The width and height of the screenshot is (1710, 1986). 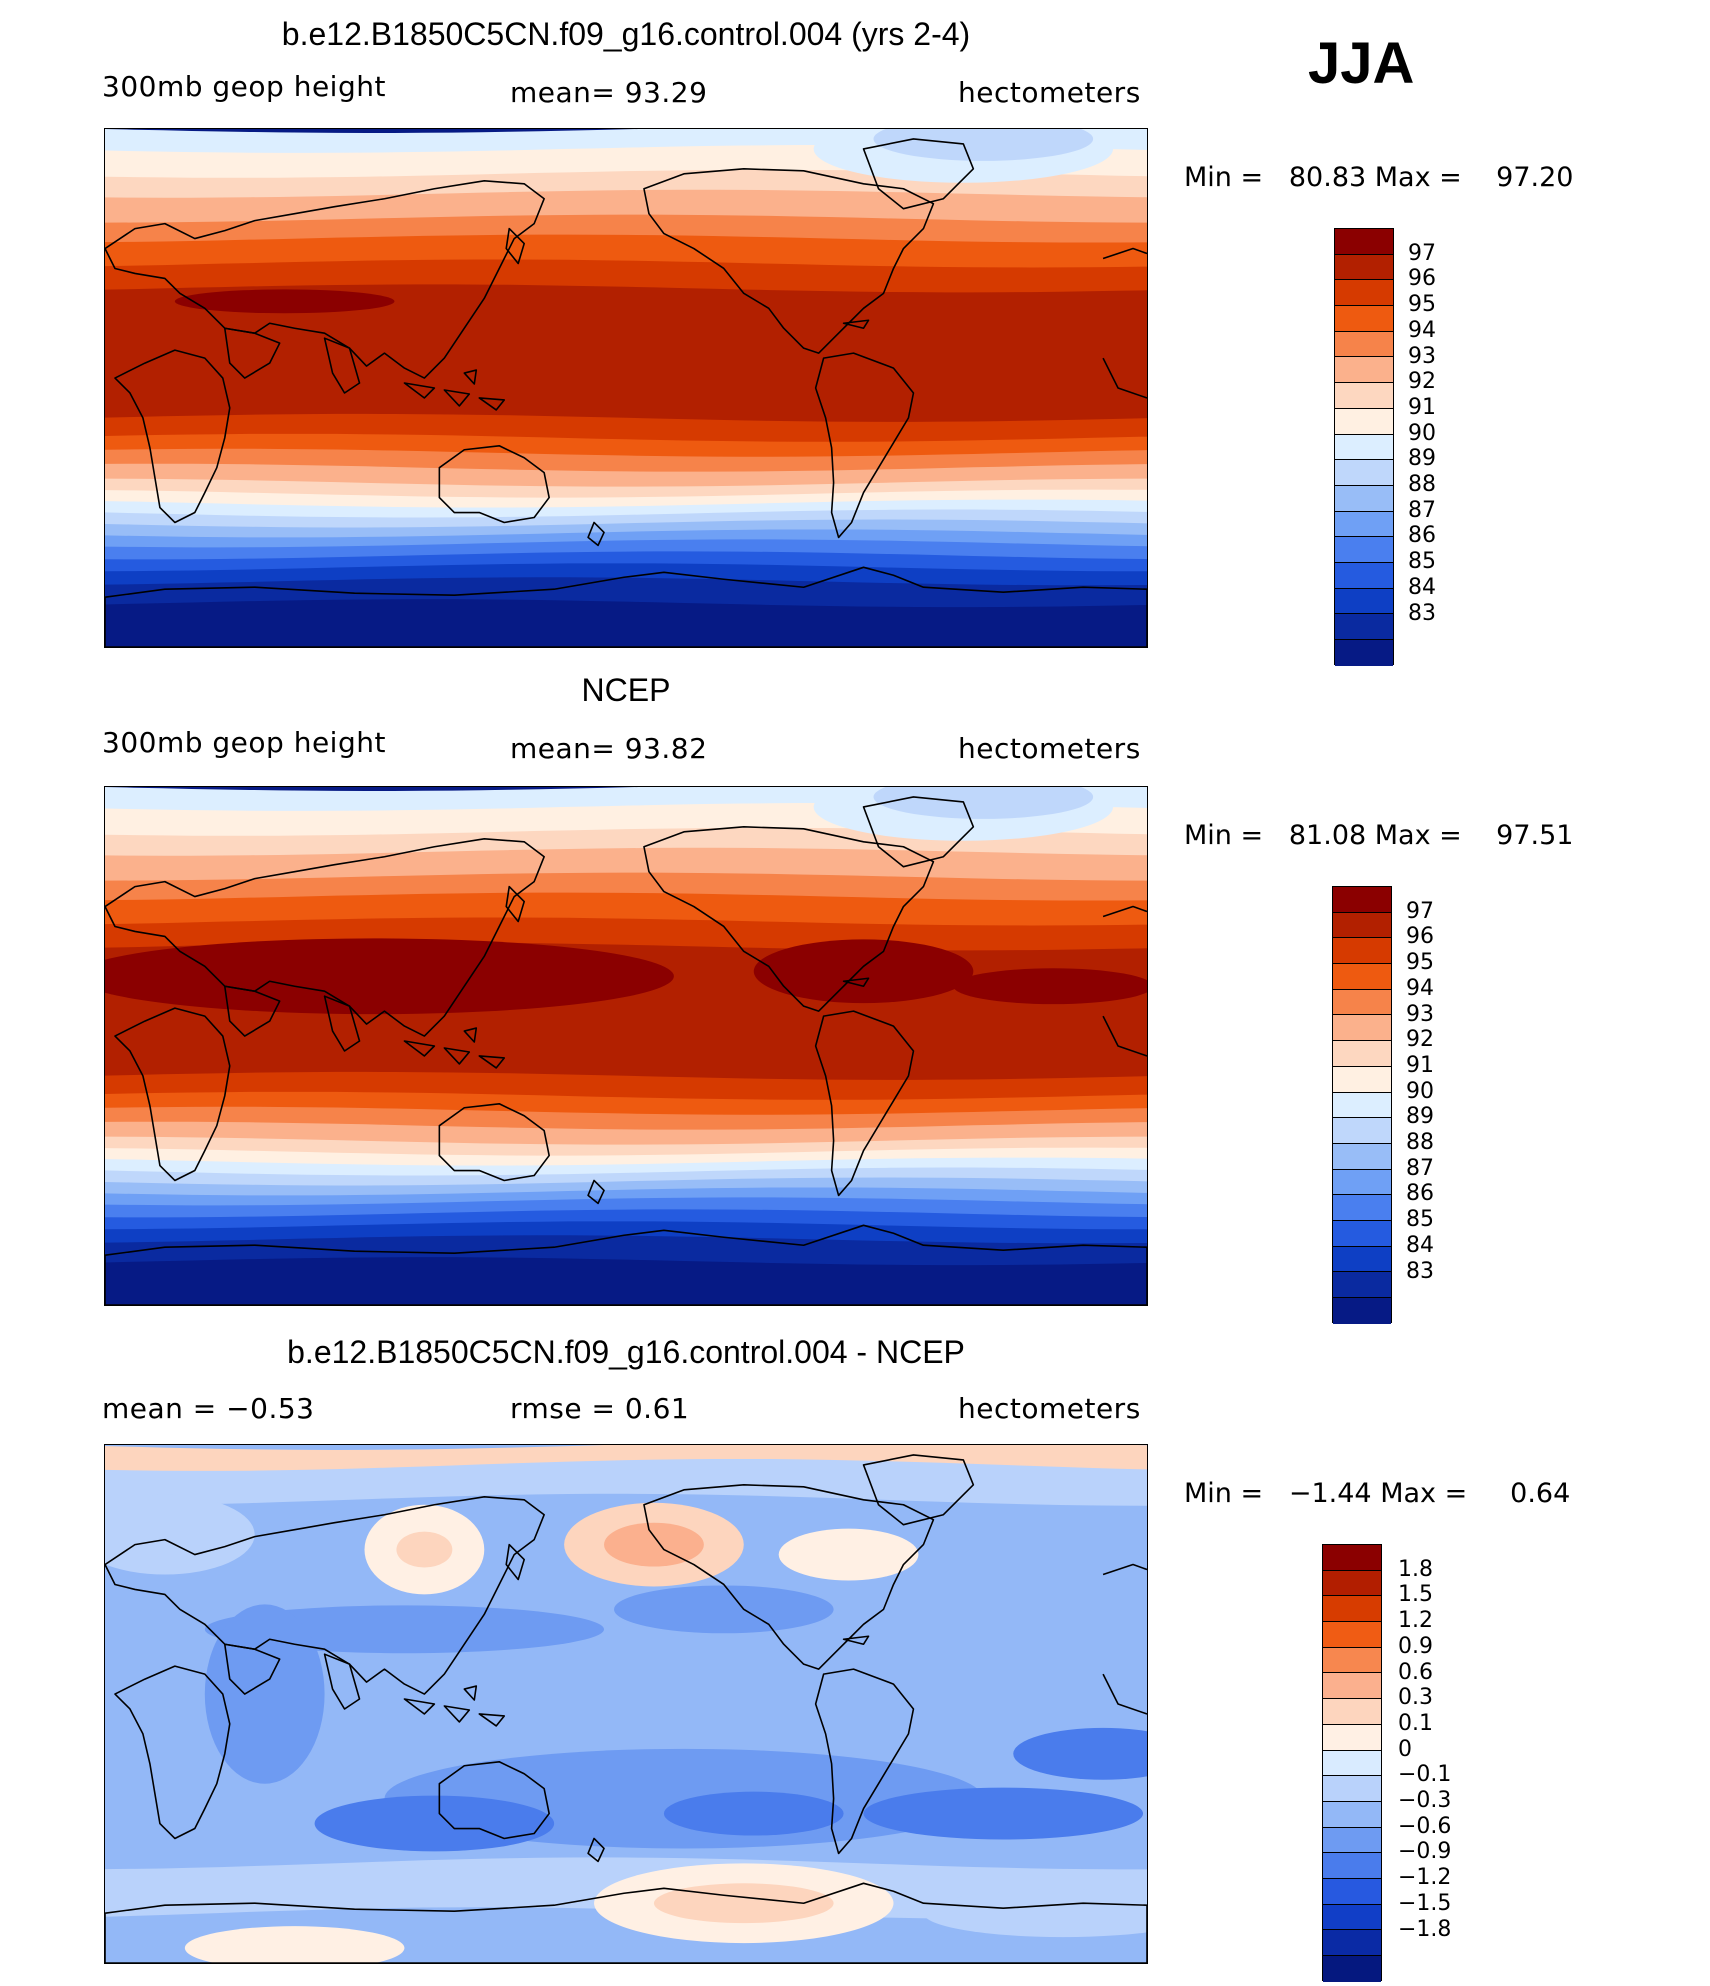 What do you see at coordinates (1425, 1878) in the screenshot?
I see `colorbar-tick-label: −1.2` at bounding box center [1425, 1878].